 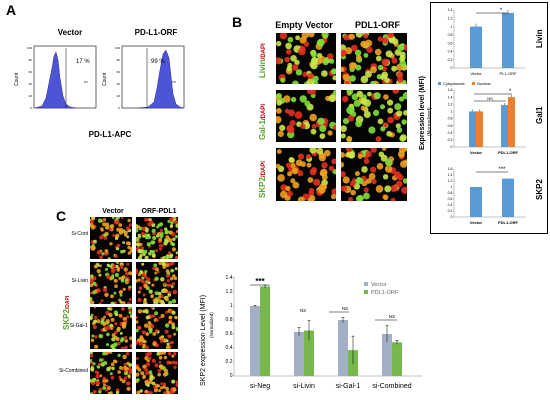 What do you see at coordinates (508, 73) in the screenshot?
I see `x-label: PL1-ORF` at bounding box center [508, 73].